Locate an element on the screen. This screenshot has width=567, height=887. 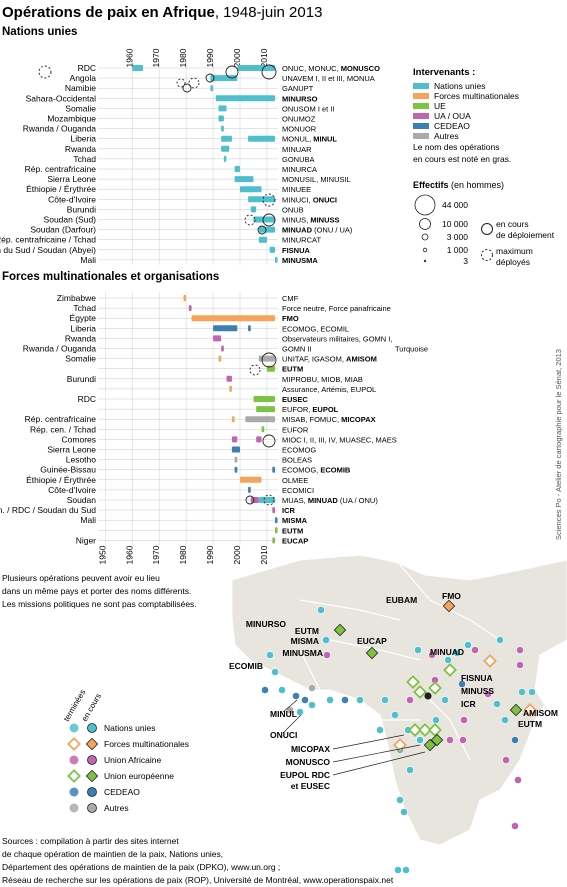
map-label: ECOMIB is located at coordinates (246, 666).